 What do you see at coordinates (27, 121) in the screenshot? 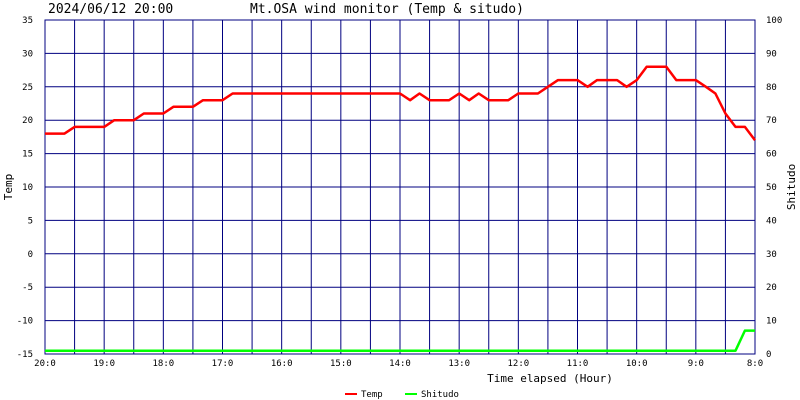
I see `y-tick-label-left: 20` at bounding box center [27, 121].